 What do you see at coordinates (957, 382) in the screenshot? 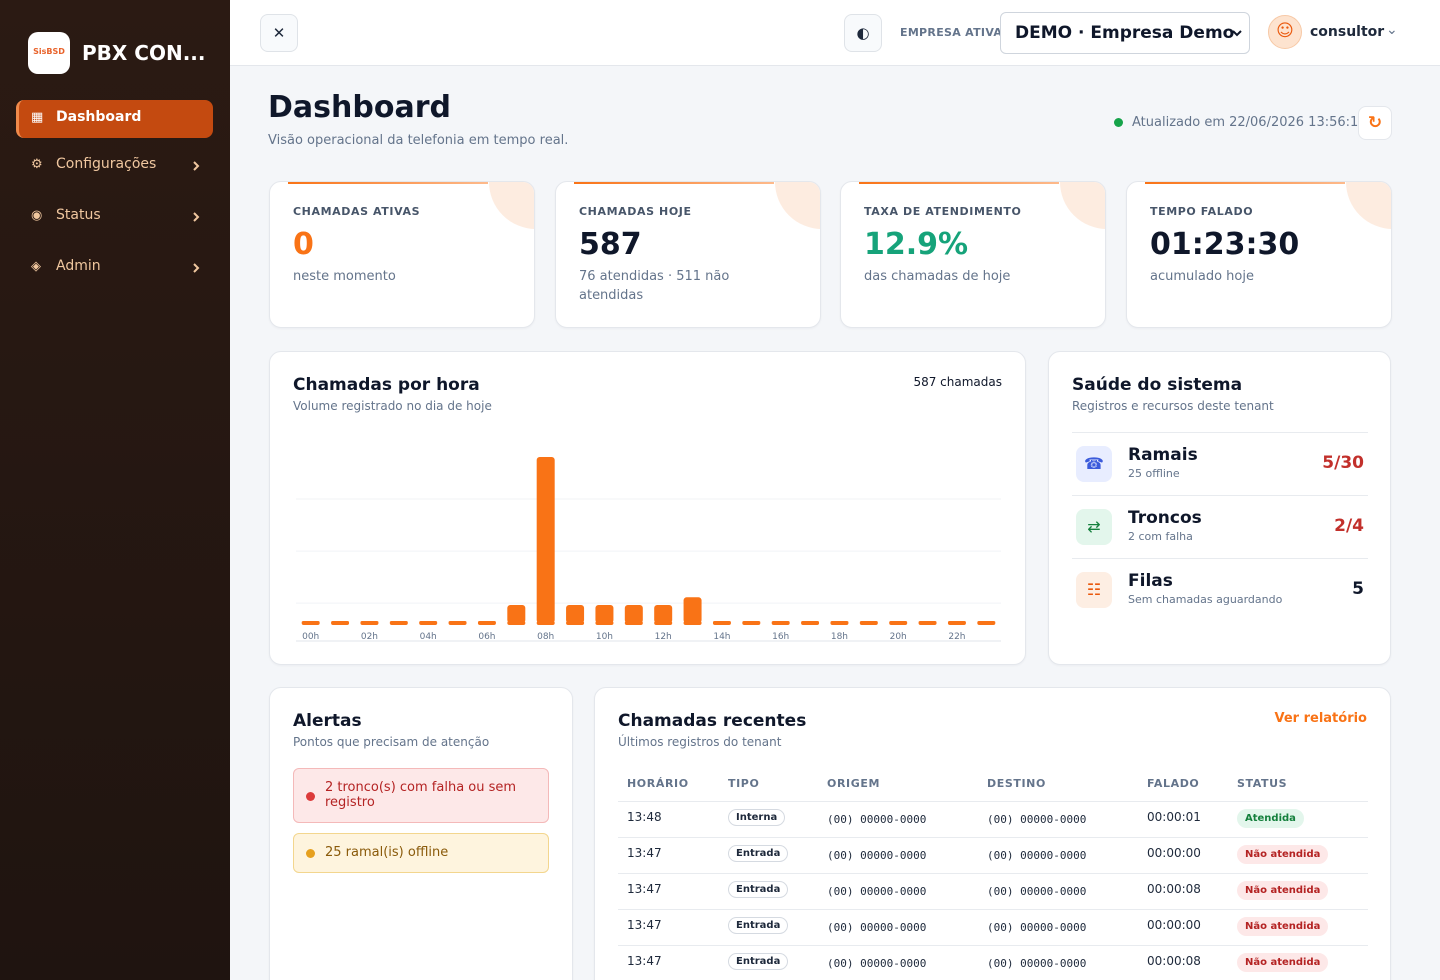
I see `chart-total: 587 chamadas` at bounding box center [957, 382].